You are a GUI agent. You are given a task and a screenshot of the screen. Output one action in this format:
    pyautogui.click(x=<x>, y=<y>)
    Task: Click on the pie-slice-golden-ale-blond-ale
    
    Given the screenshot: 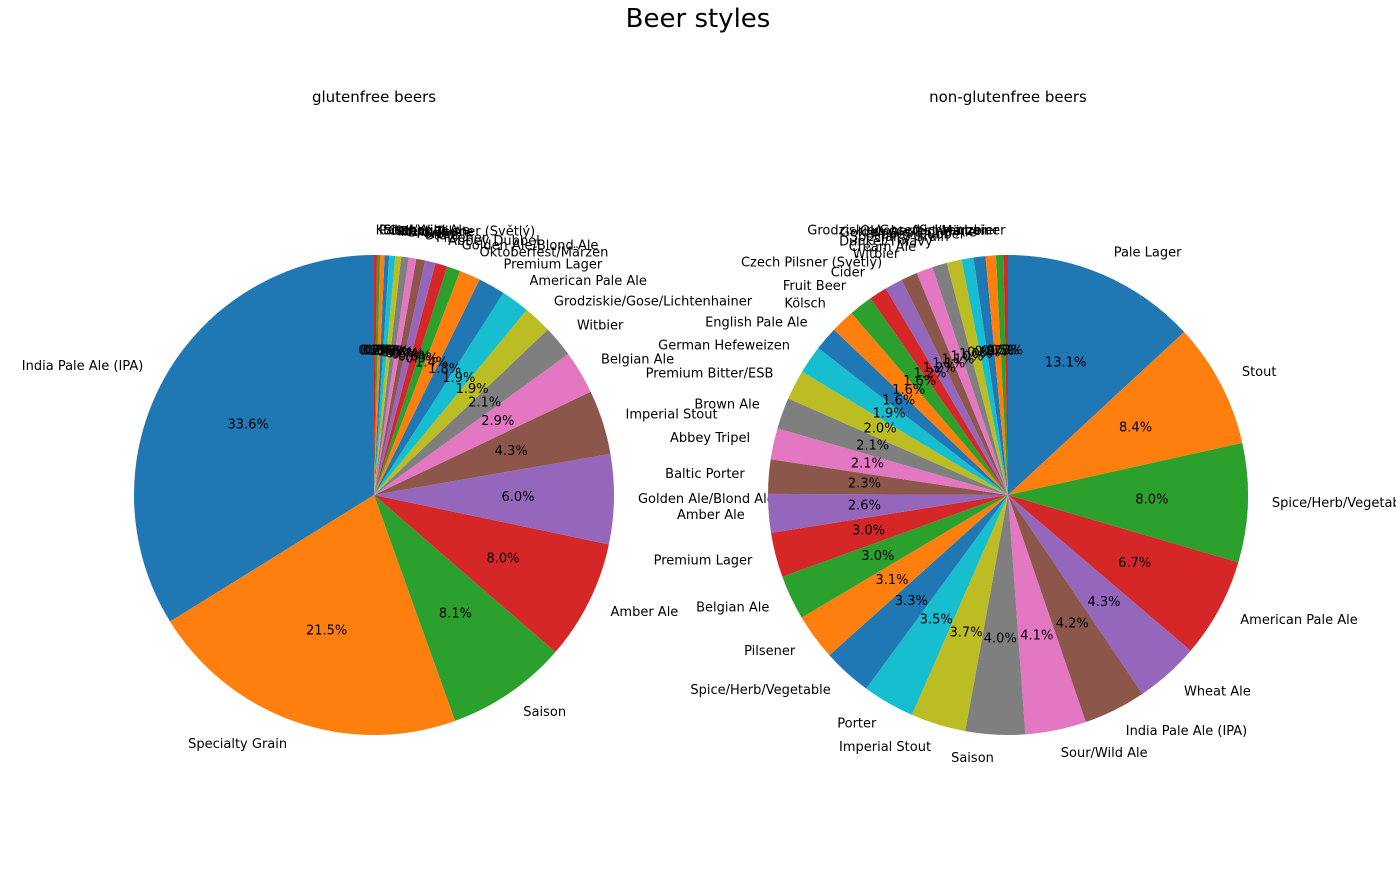 What is the action you would take?
    pyautogui.click(x=990, y=375)
    